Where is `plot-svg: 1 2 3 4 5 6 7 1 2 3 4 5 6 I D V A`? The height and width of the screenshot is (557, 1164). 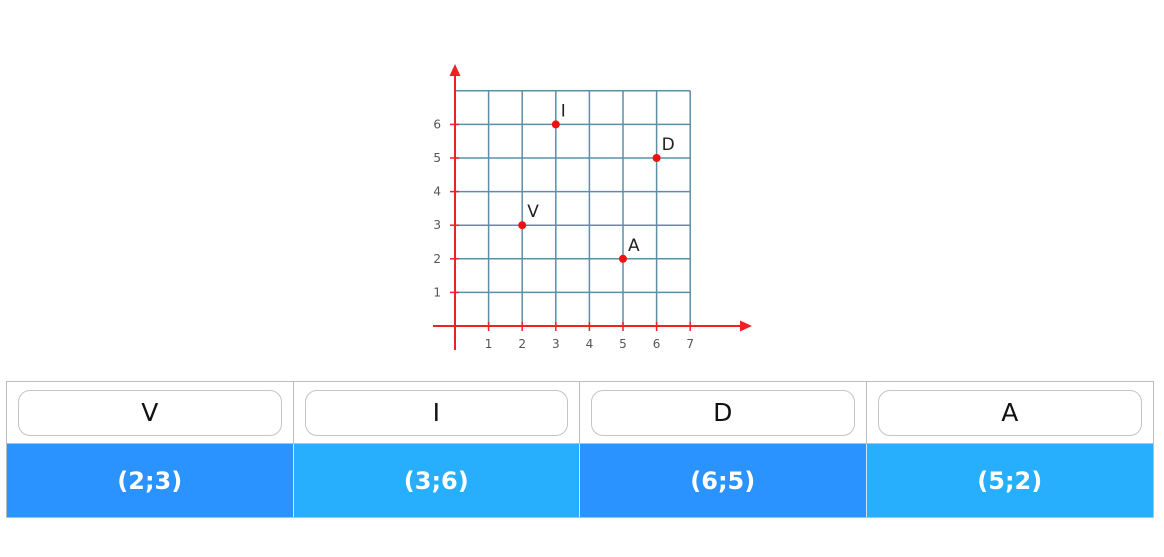 plot-svg: 1 2 3 4 5 6 7 1 2 3 4 5 6 I D V A is located at coordinates (592, 207).